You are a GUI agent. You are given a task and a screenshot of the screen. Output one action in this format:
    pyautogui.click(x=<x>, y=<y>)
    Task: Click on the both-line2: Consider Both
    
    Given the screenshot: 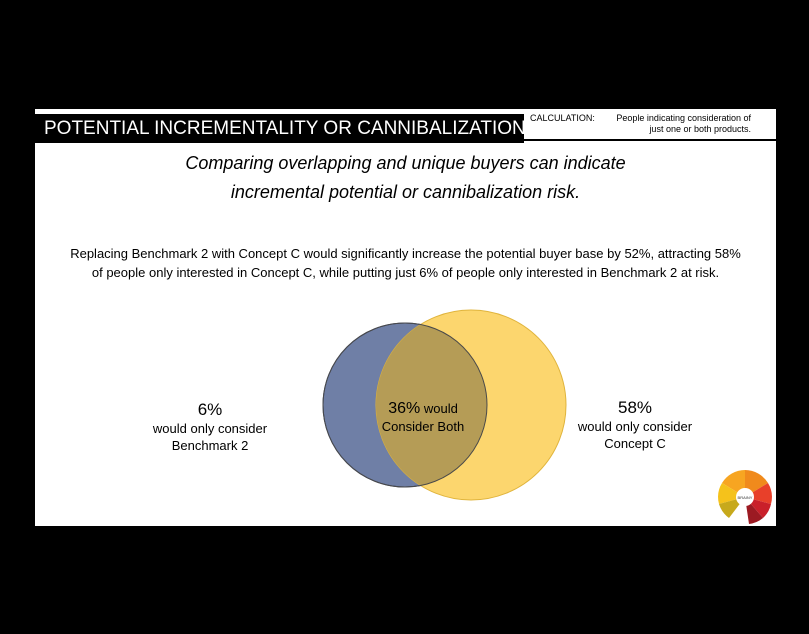 What is the action you would take?
    pyautogui.click(x=423, y=426)
    